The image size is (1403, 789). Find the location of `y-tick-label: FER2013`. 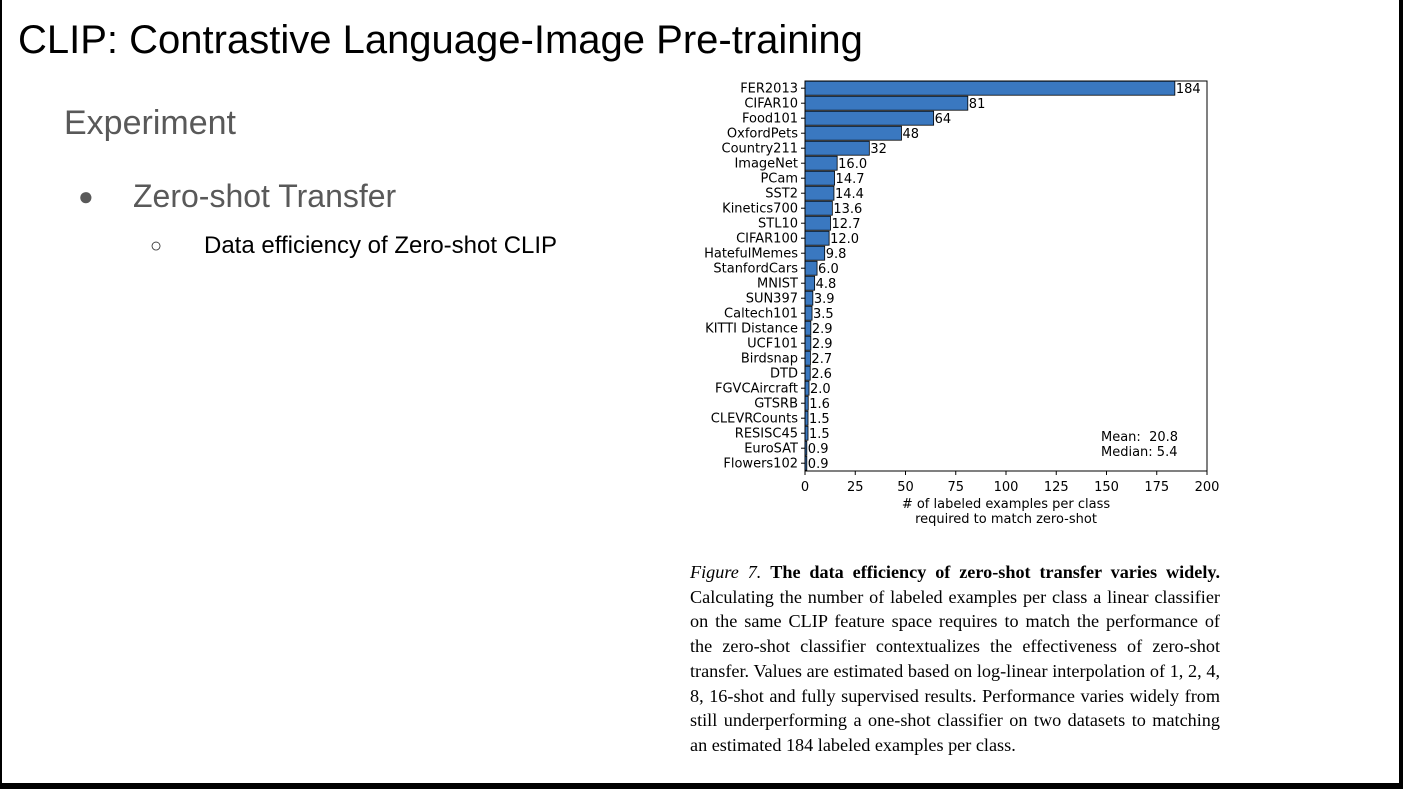

y-tick-label: FER2013 is located at coordinates (769, 89).